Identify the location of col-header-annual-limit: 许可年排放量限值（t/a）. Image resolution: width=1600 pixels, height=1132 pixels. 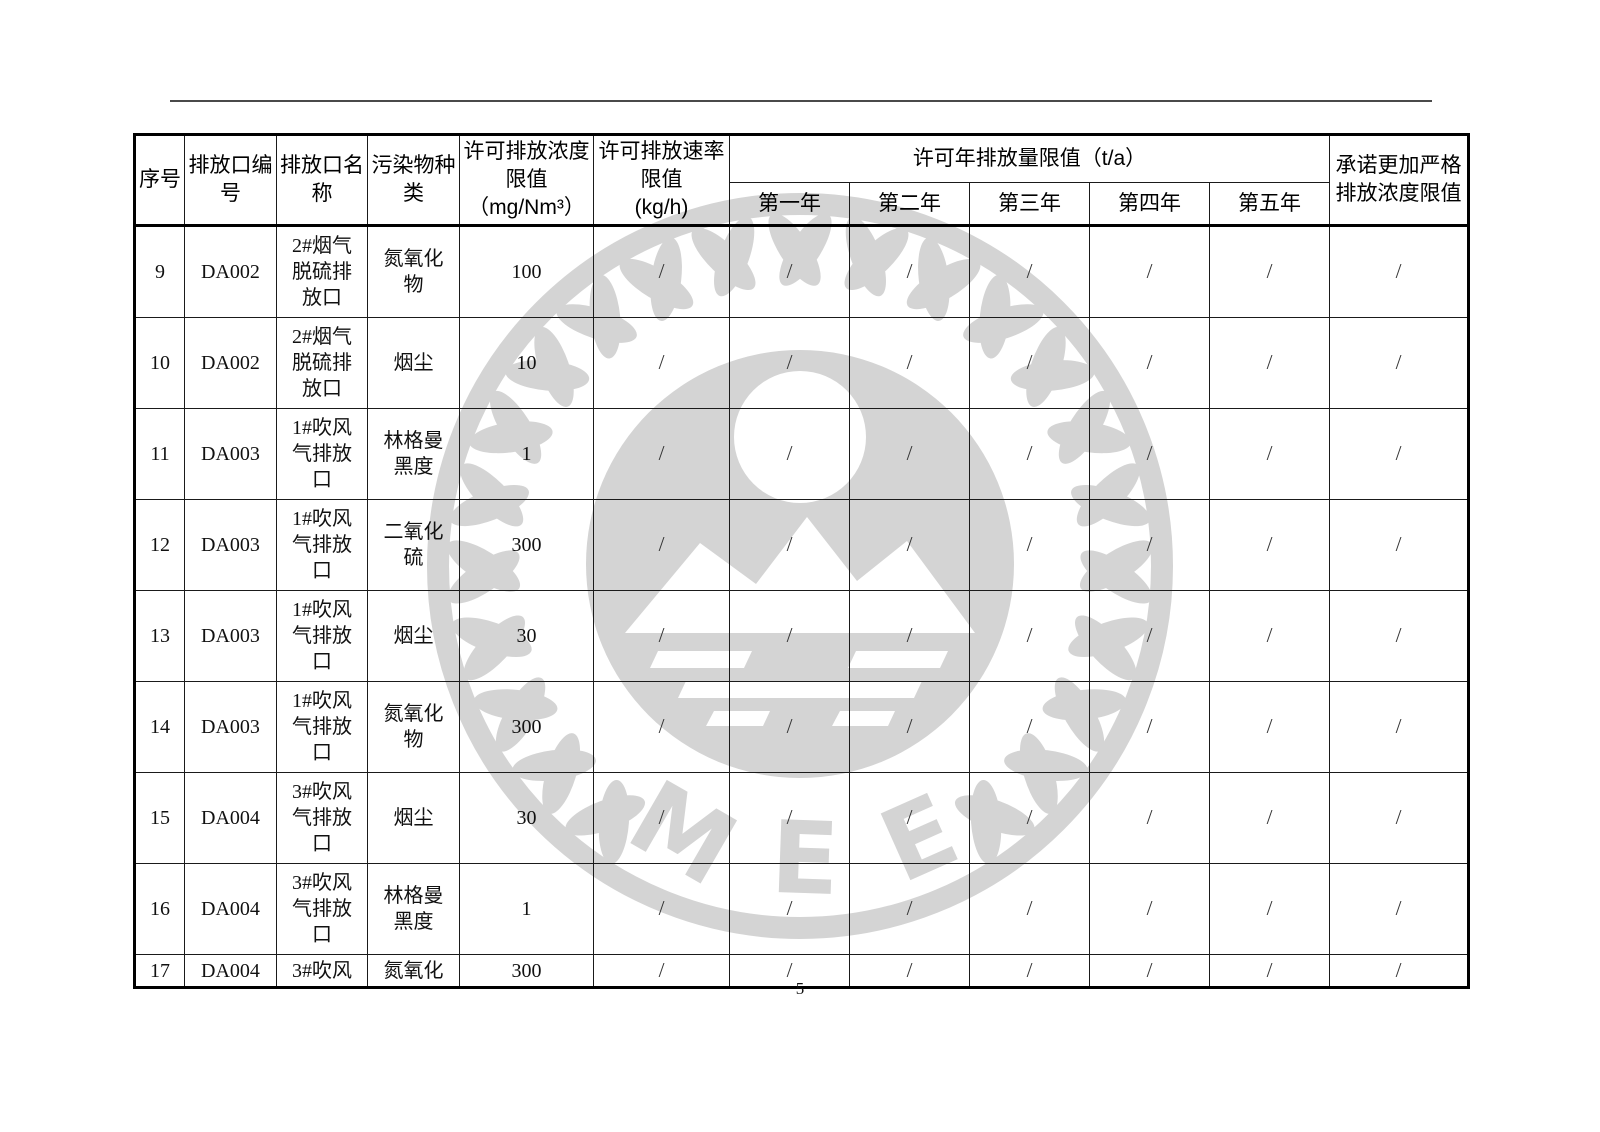
(1029, 158).